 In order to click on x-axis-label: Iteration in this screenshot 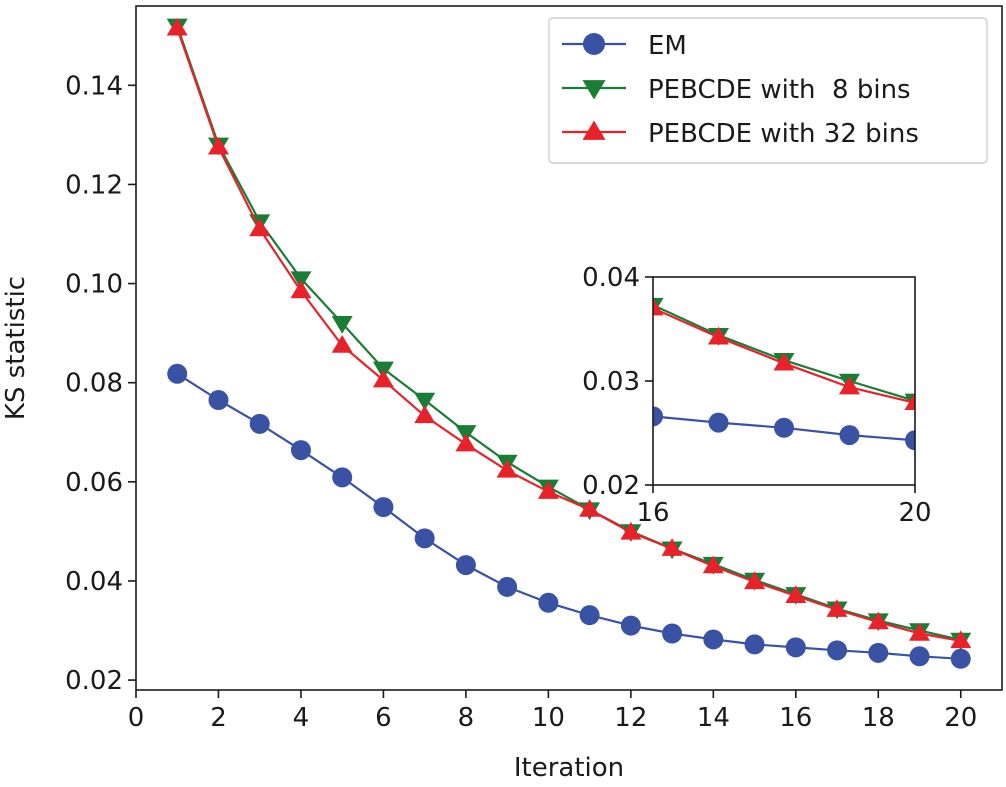, I will do `click(569, 767)`.